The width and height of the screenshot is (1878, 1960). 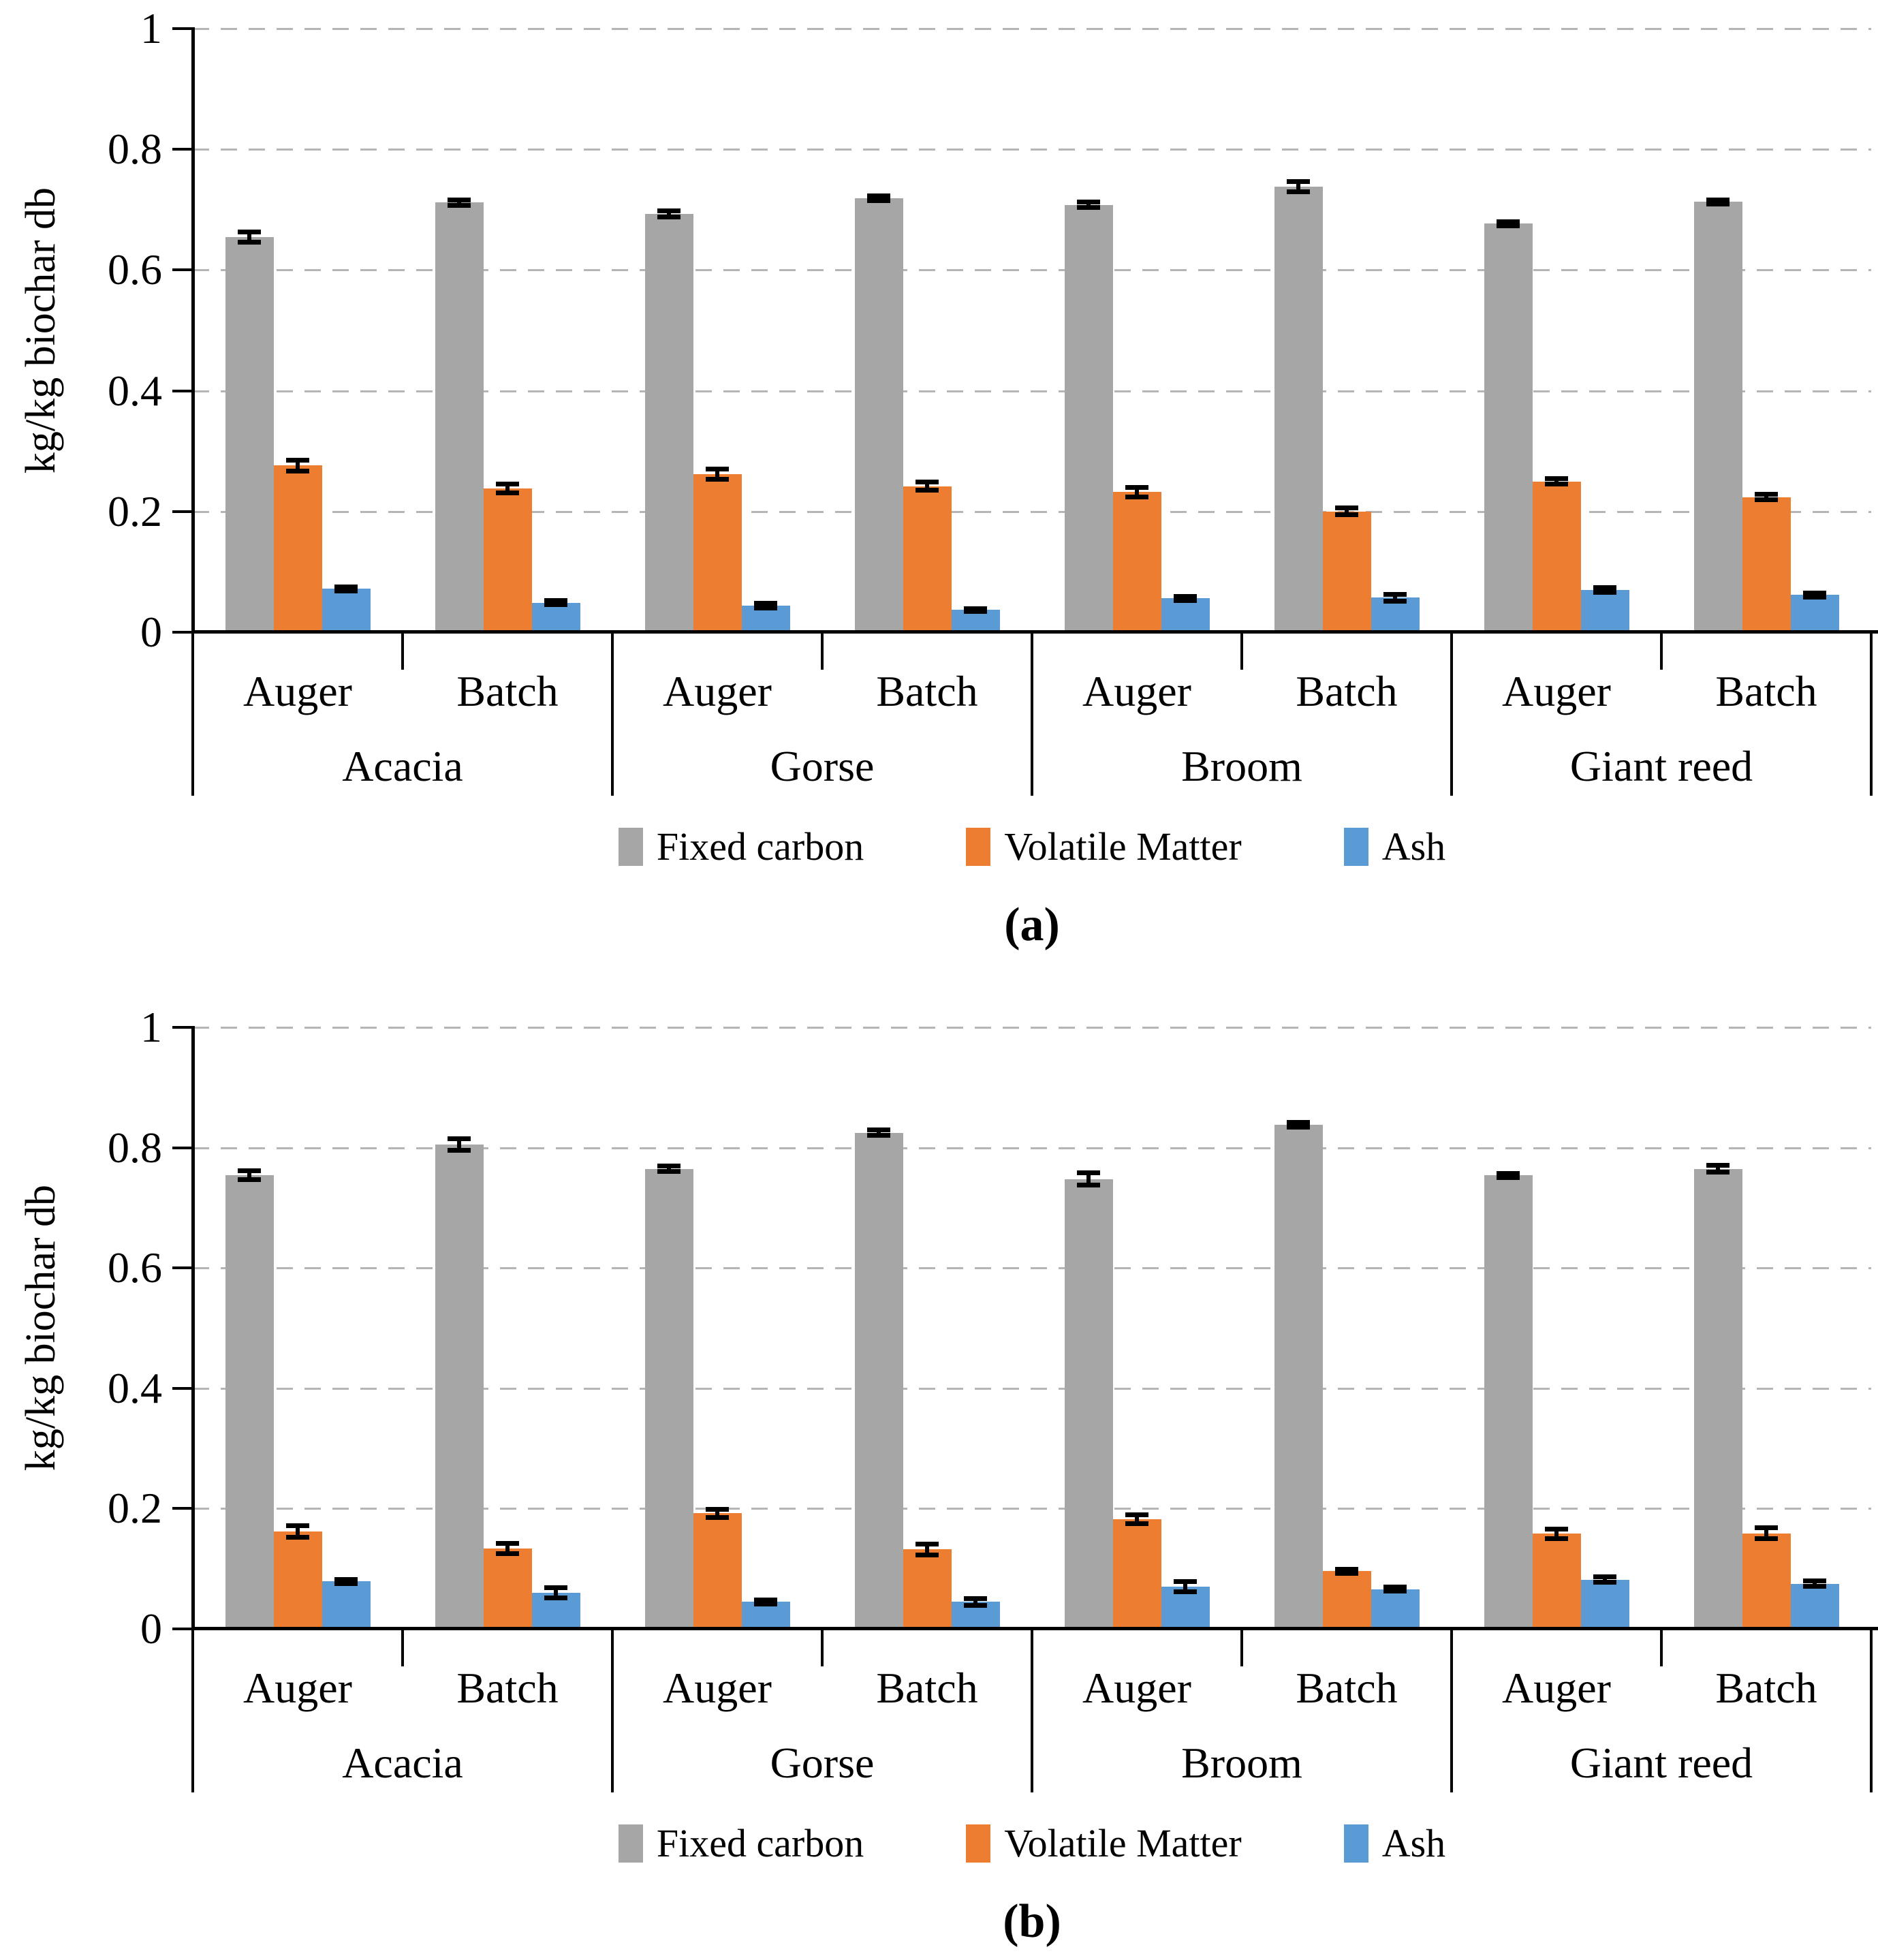 What do you see at coordinates (1661, 766) in the screenshot?
I see `group-label-giant-reed-chart-a: Giant reed` at bounding box center [1661, 766].